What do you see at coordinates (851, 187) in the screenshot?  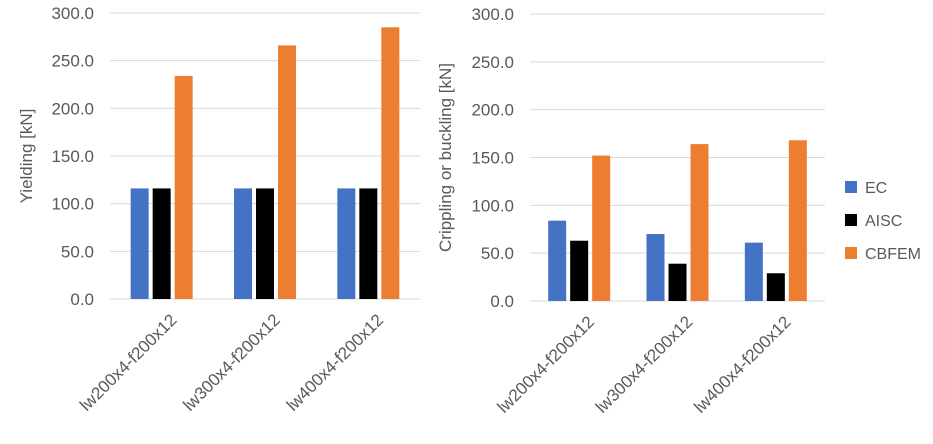 I see `legend-swatch-ec` at bounding box center [851, 187].